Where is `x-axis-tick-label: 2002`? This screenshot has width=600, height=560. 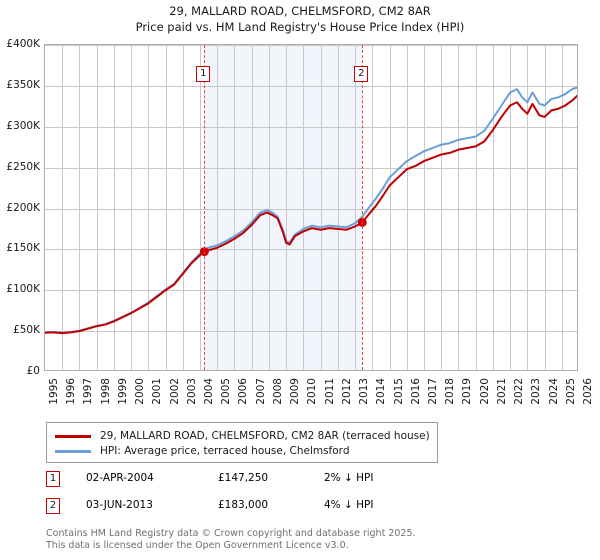
x-axis-tick-label: 2002 is located at coordinates (174, 391).